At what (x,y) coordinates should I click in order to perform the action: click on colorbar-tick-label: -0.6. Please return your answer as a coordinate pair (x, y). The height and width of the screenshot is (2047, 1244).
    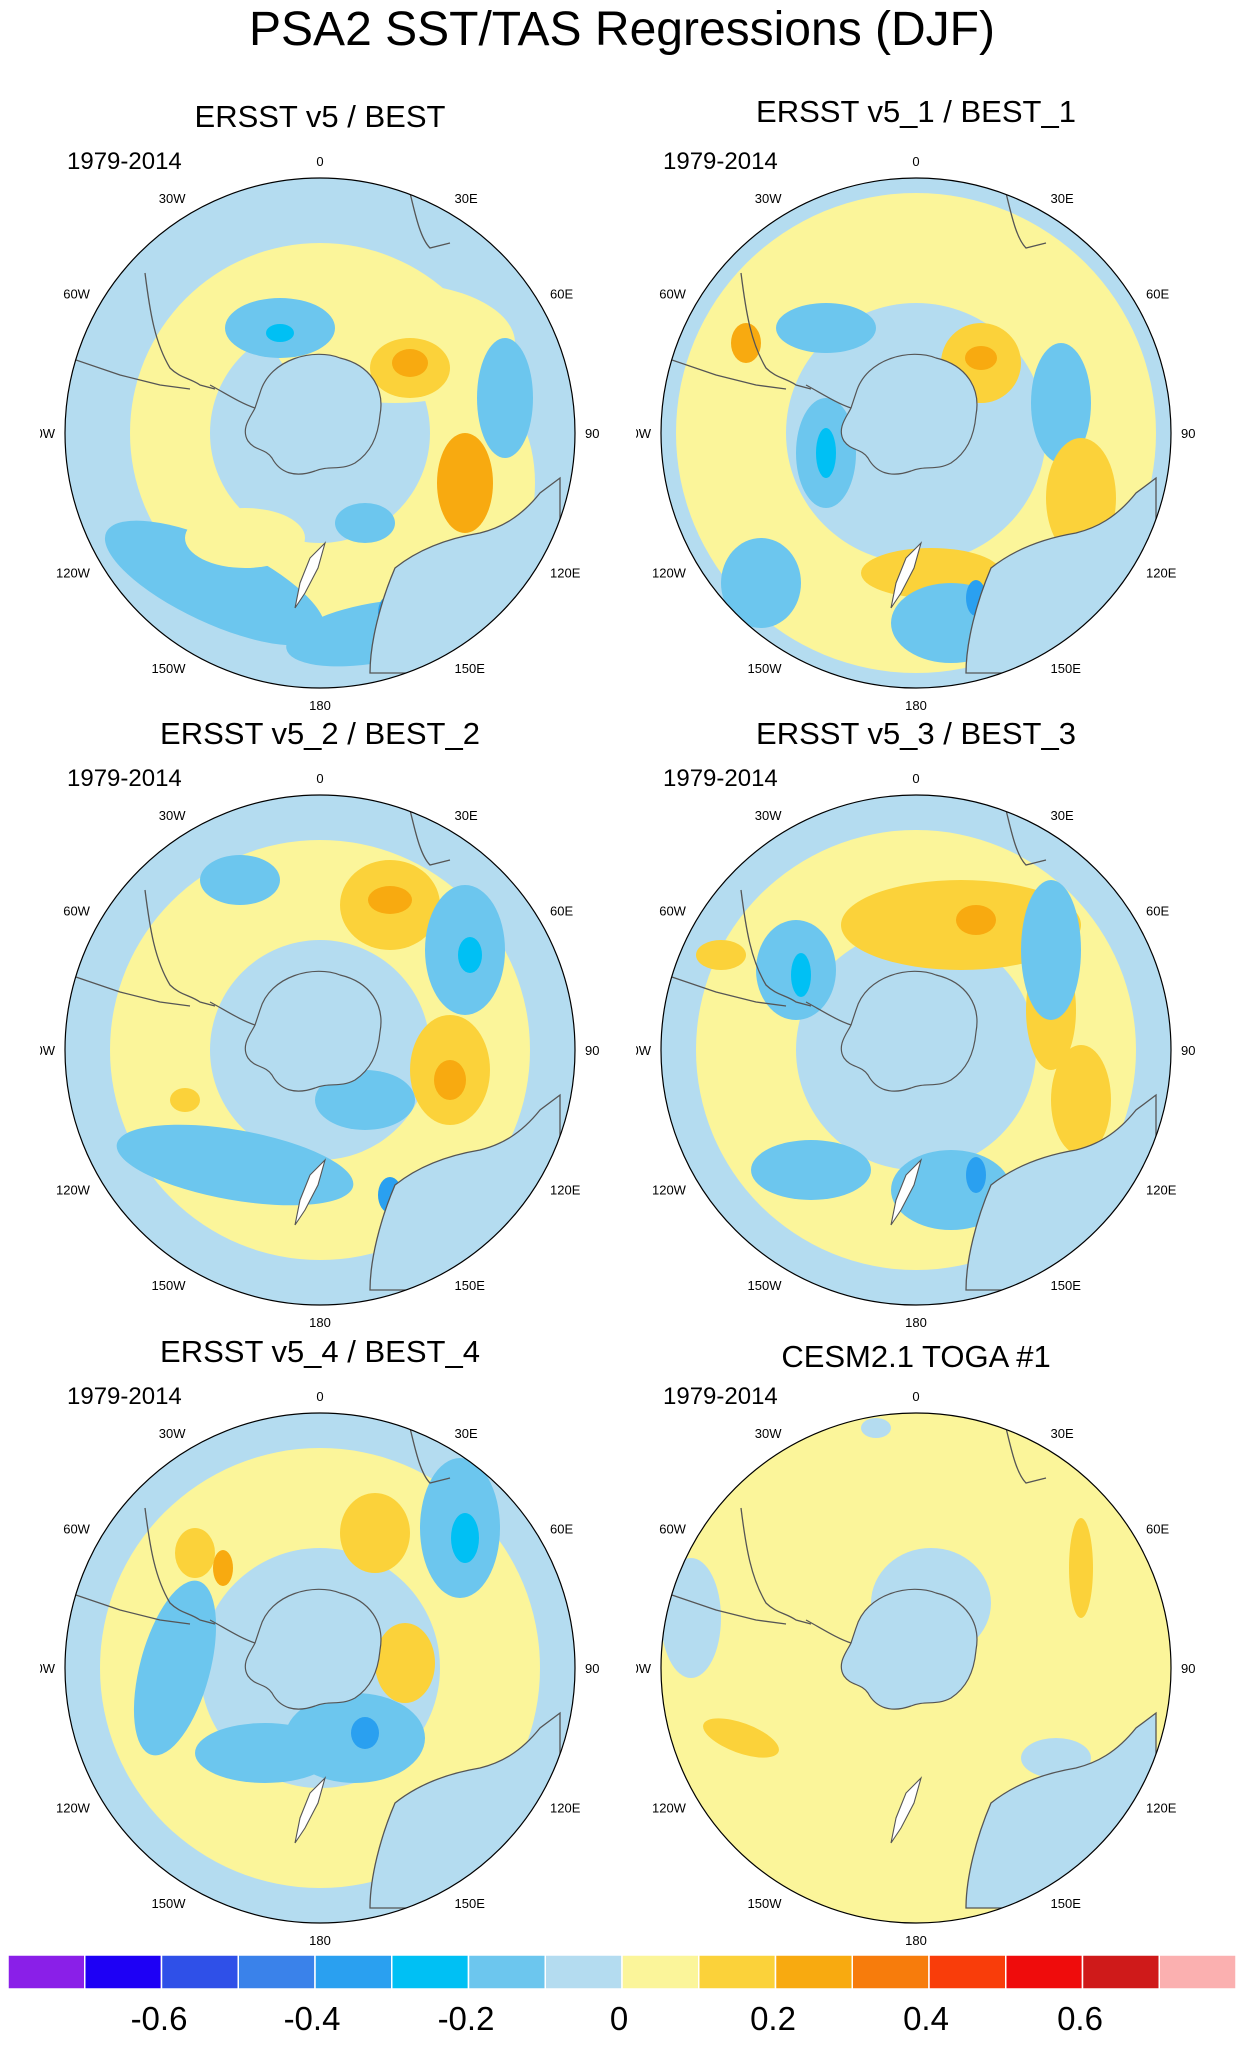
    Looking at the image, I should click on (159, 2018).